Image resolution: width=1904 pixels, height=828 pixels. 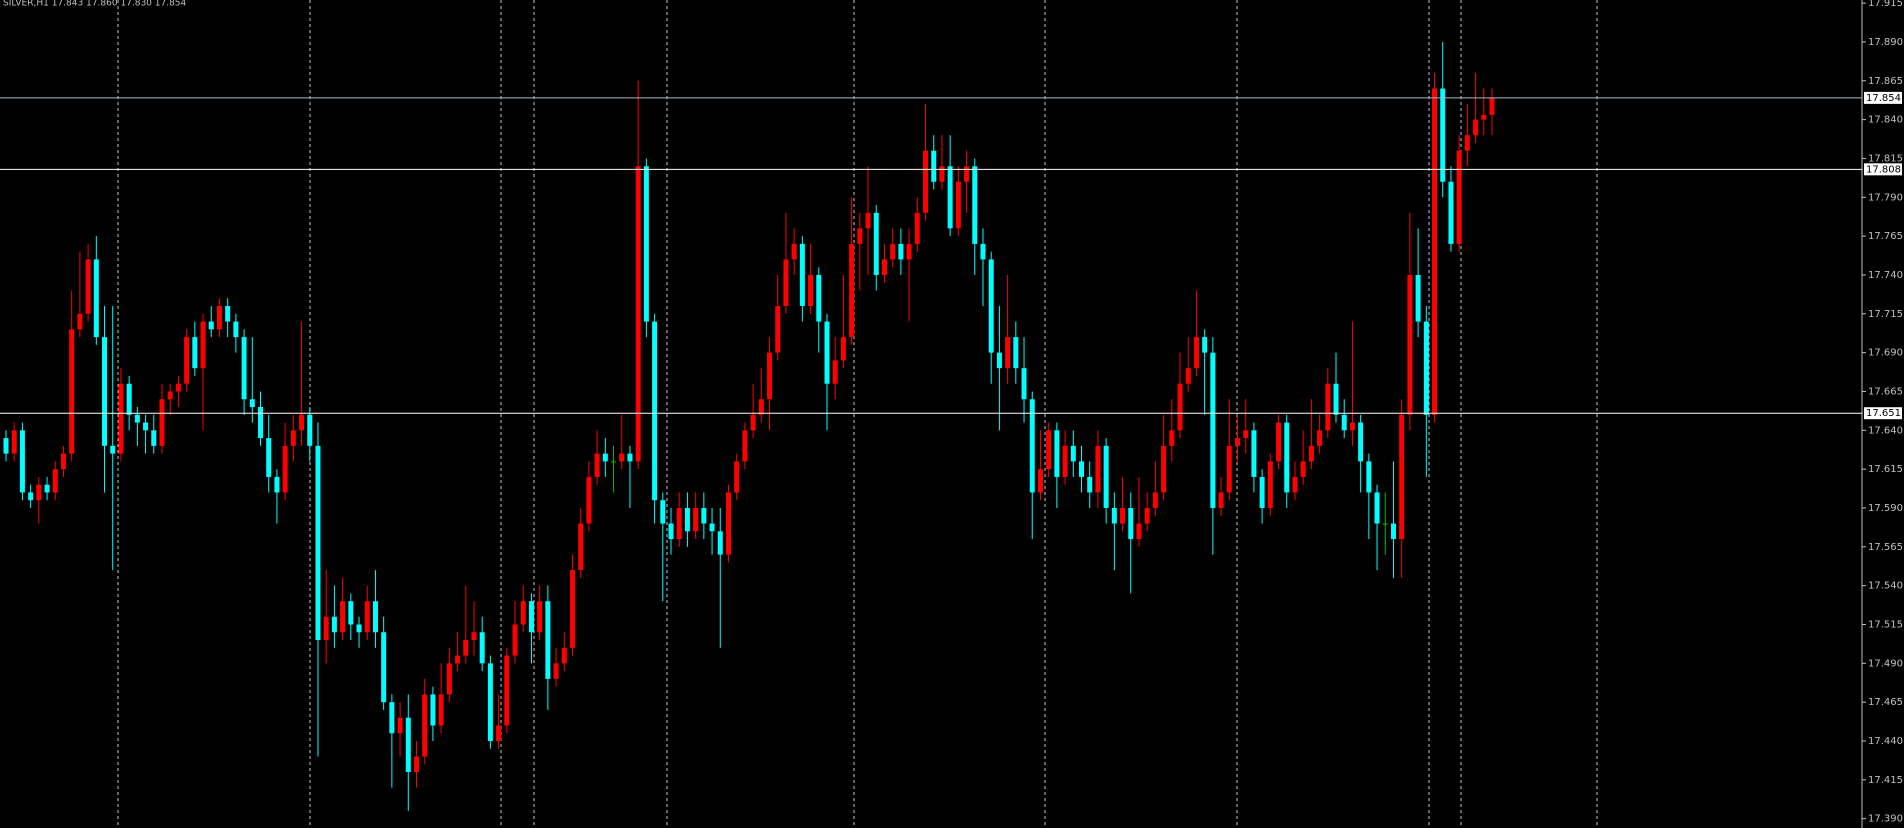 I want to click on y-tick-label: 17.715, so click(x=1885, y=314).